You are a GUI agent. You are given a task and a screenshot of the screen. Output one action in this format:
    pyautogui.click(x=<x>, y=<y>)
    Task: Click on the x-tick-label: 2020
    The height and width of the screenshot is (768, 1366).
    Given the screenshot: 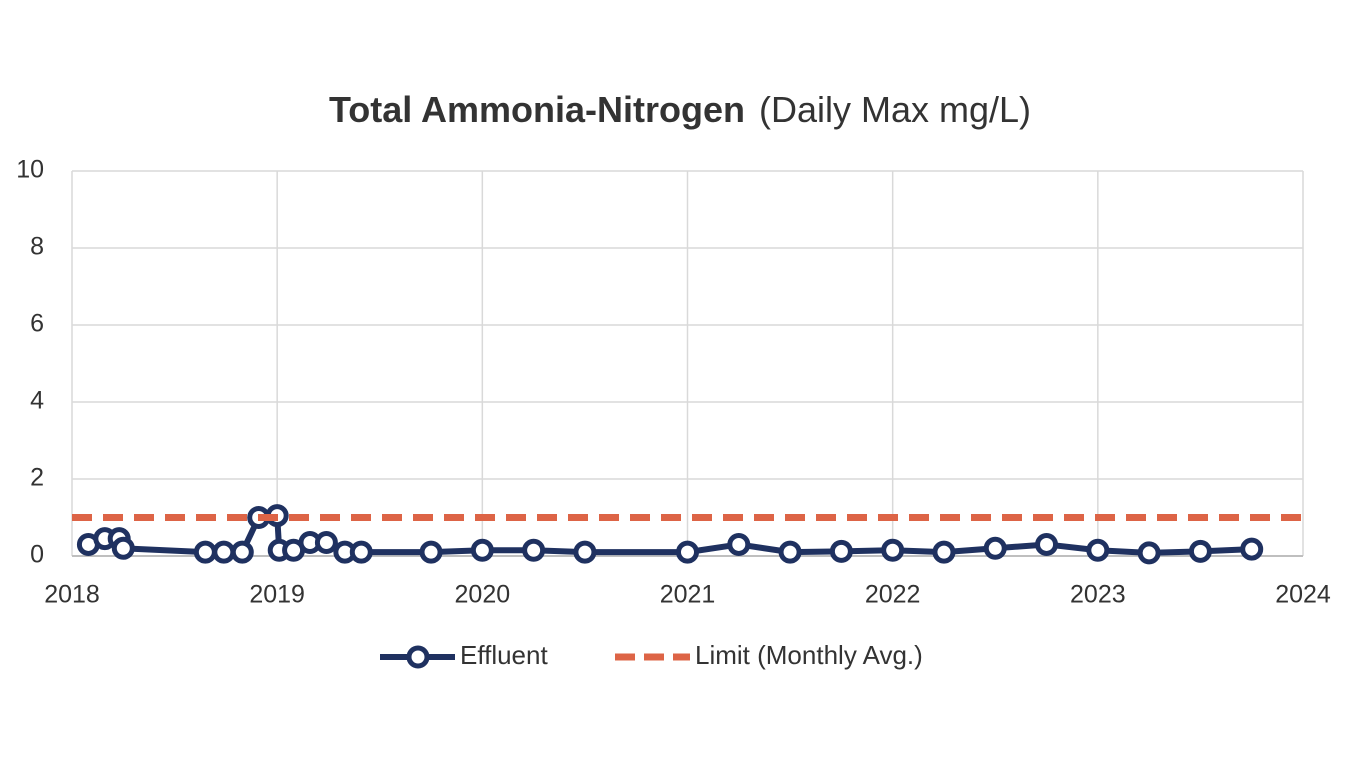 What is the action you would take?
    pyautogui.click(x=483, y=595)
    